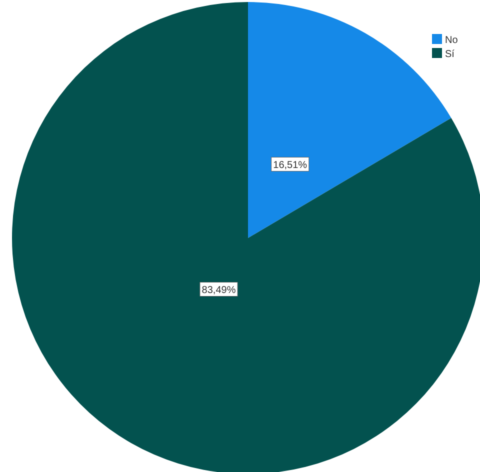 This screenshot has height=472, width=480. I want to click on data-label: 16,51%, so click(290, 166).